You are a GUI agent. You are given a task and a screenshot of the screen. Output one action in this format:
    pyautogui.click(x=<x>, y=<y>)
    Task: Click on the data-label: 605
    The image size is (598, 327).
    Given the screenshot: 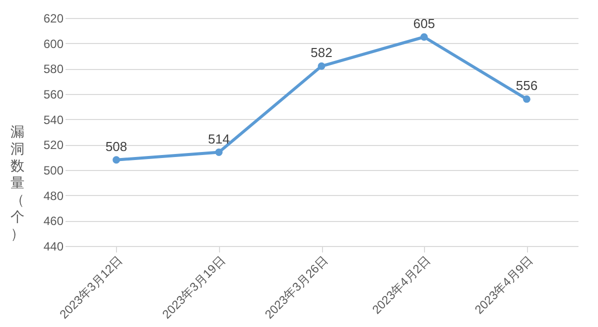 What is the action you would take?
    pyautogui.click(x=424, y=23)
    